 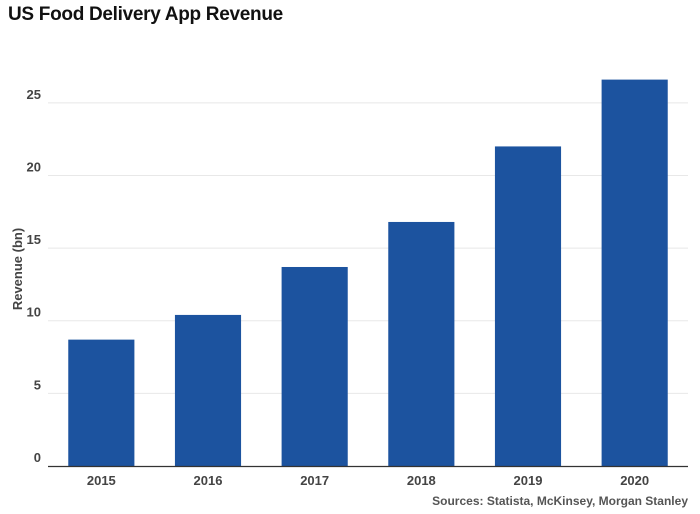 I want to click on bar-2020, so click(x=634, y=272).